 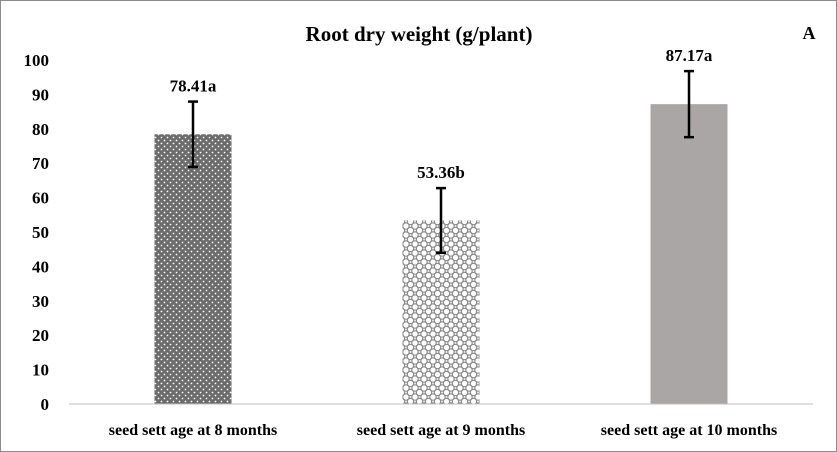 I want to click on chart-title: Root dry weight (g/plant), so click(x=419, y=34).